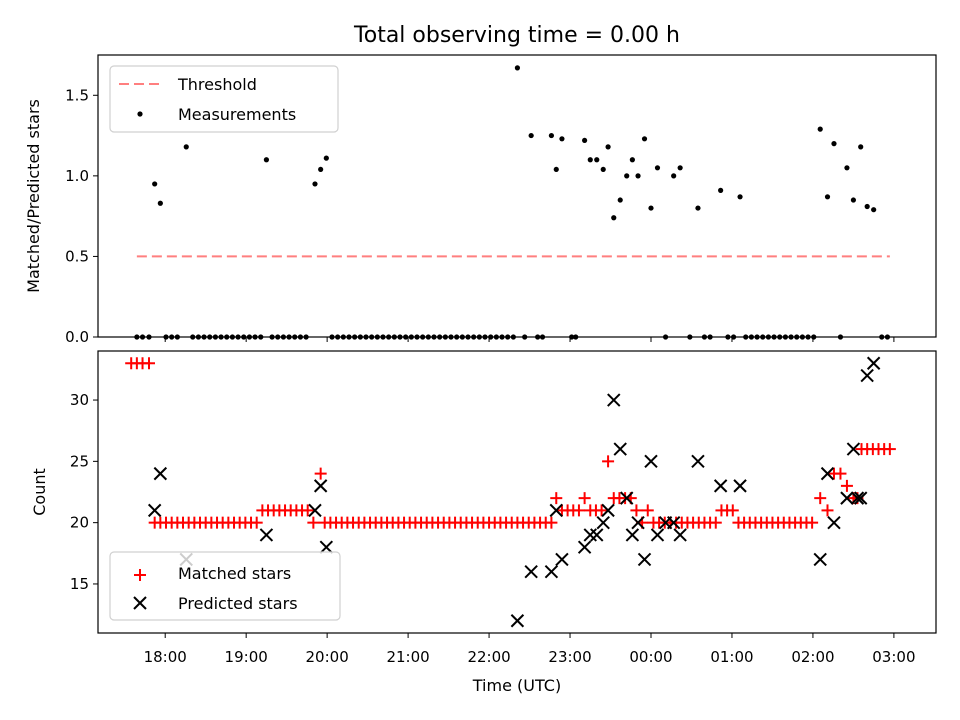 This screenshot has height=720, width=960. Describe the element at coordinates (77, 337) in the screenshot. I see `top-y-tick-label: 0.0` at that location.